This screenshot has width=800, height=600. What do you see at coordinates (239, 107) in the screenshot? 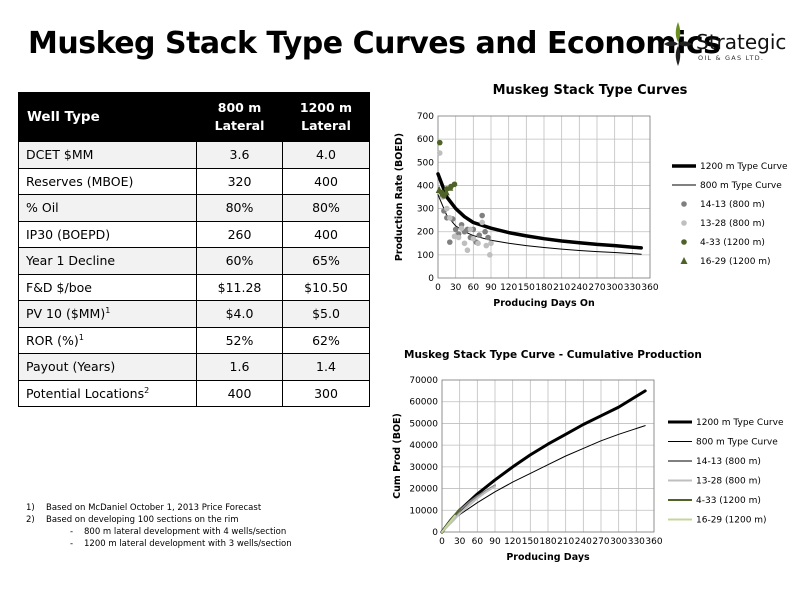
I see `header-800m-line1: 800 m` at bounding box center [239, 107].